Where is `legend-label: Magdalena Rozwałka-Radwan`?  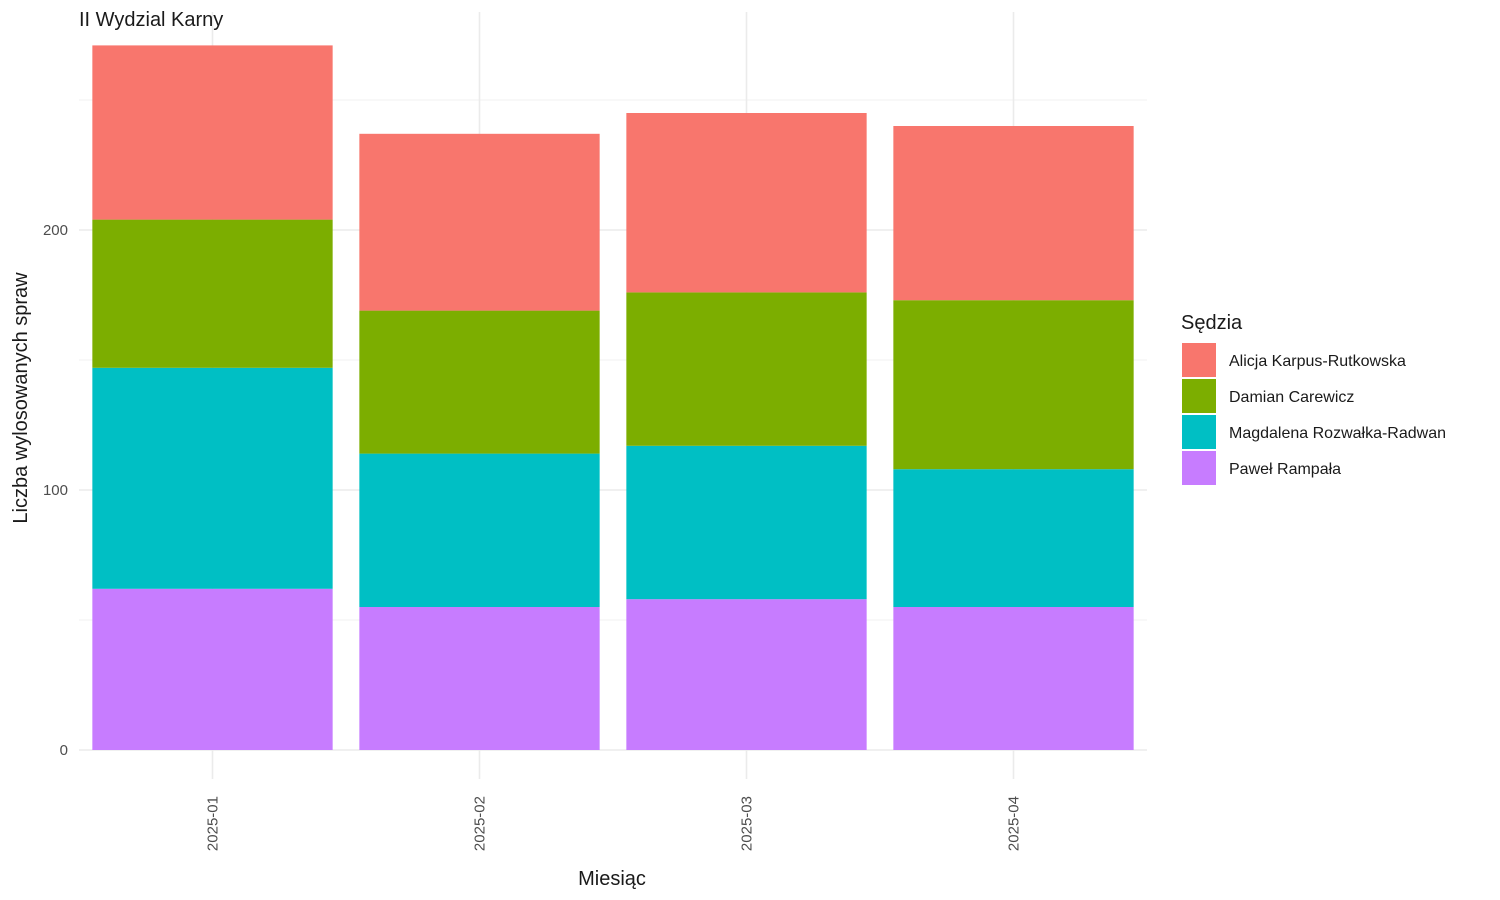
legend-label: Magdalena Rozwałka-Radwan is located at coordinates (1337, 433).